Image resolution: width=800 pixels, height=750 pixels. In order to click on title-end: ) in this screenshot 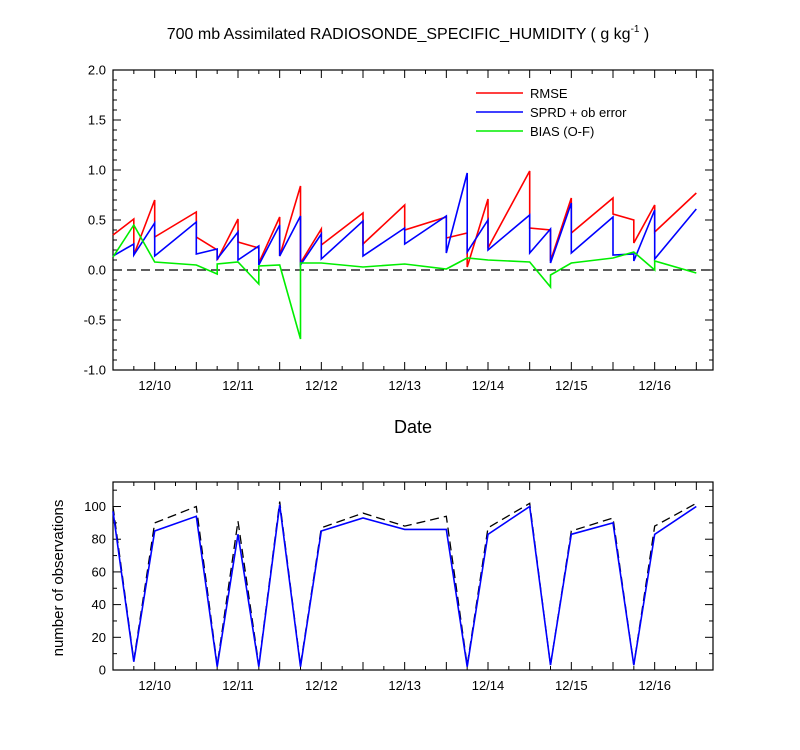, I will do `click(644, 34)`.